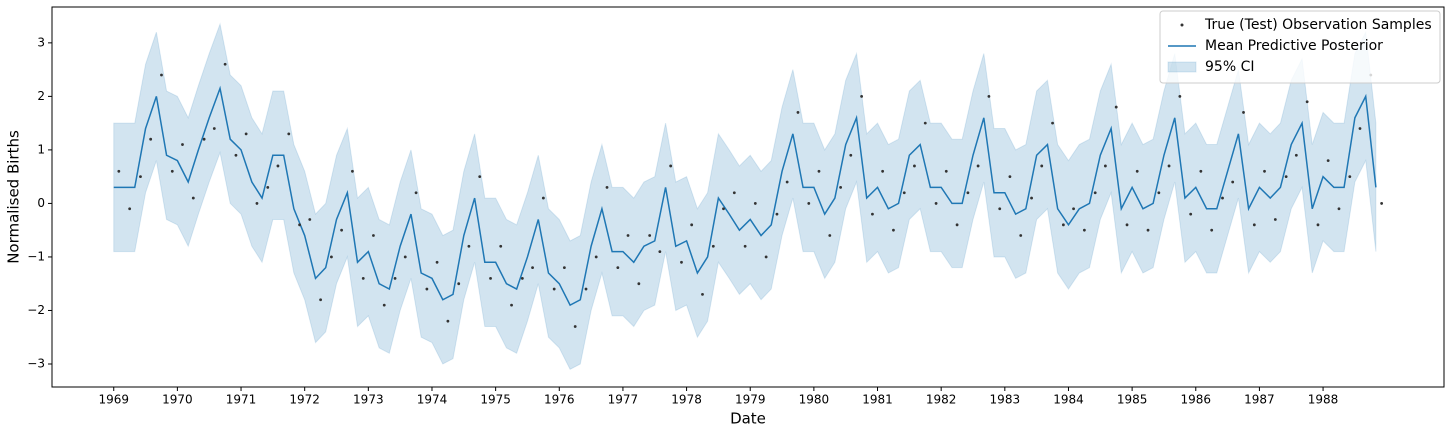 The width and height of the screenshot is (1453, 433). Describe the element at coordinates (1132, 400) in the screenshot. I see `x-tick-label: 1985` at that location.